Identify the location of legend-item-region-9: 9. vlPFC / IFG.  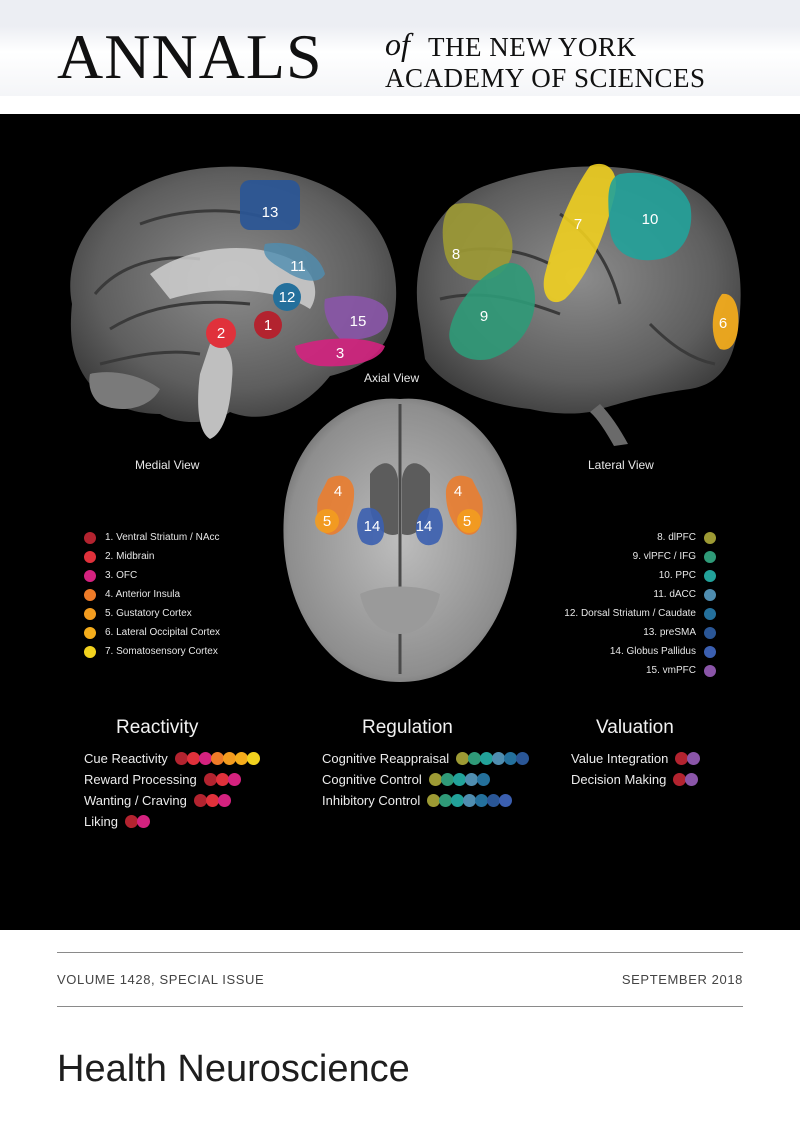
(640, 556).